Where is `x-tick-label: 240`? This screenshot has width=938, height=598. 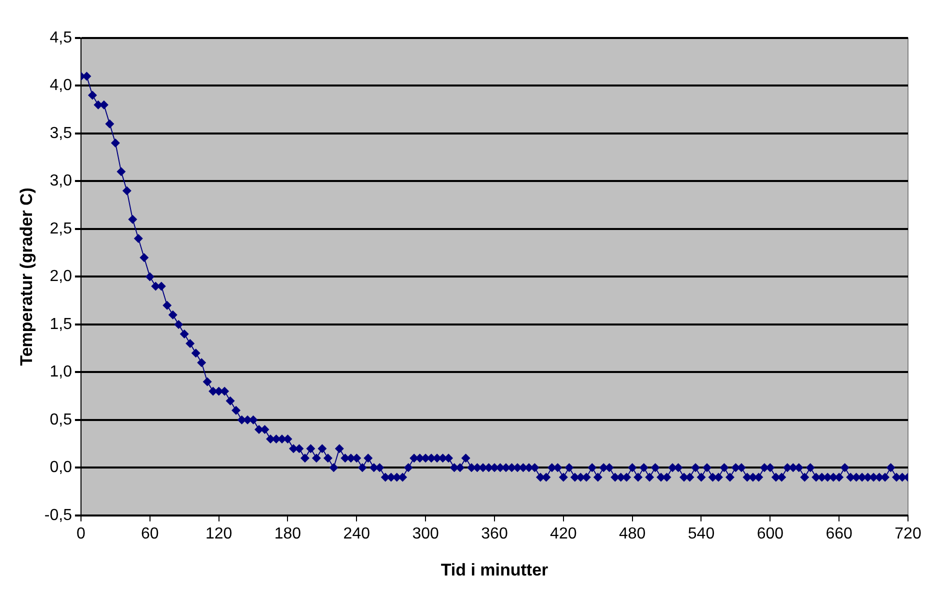 x-tick-label: 240 is located at coordinates (356, 533).